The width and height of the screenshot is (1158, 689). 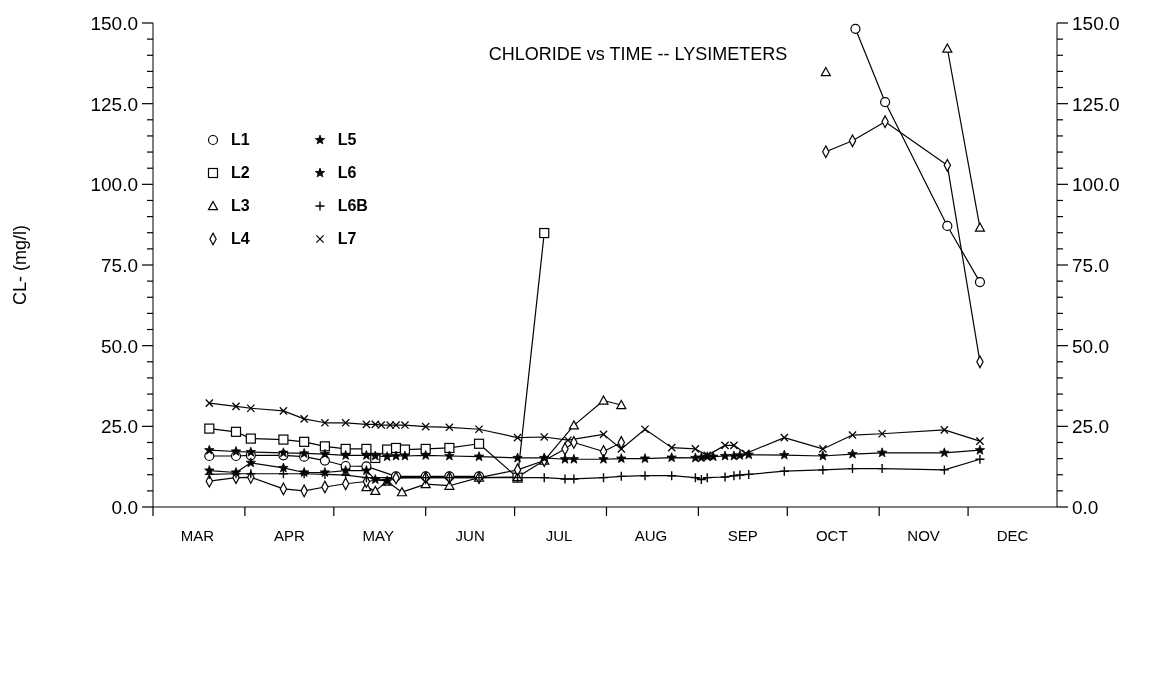 I want to click on legend-label: L3, so click(x=240, y=205).